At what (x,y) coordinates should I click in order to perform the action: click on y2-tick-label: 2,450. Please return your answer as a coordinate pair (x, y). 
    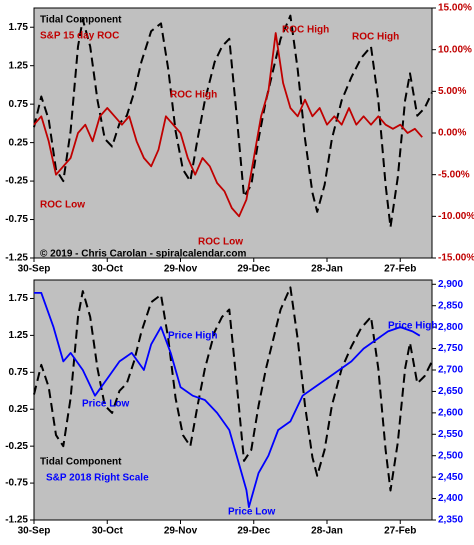
    Looking at the image, I should click on (450, 477).